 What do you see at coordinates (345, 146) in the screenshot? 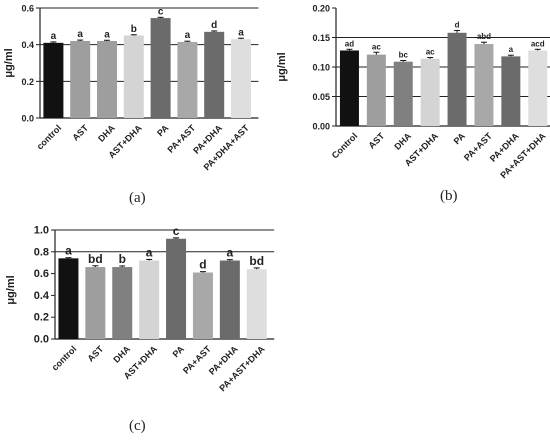
I see `x-tick-label: Control` at bounding box center [345, 146].